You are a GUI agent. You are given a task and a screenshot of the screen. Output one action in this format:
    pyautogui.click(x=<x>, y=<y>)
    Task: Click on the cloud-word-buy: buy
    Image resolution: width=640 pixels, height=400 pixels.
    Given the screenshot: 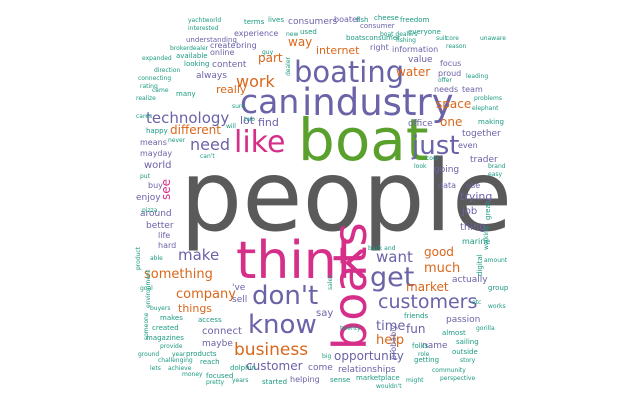 What is the action you would take?
    pyautogui.click(x=155, y=185)
    